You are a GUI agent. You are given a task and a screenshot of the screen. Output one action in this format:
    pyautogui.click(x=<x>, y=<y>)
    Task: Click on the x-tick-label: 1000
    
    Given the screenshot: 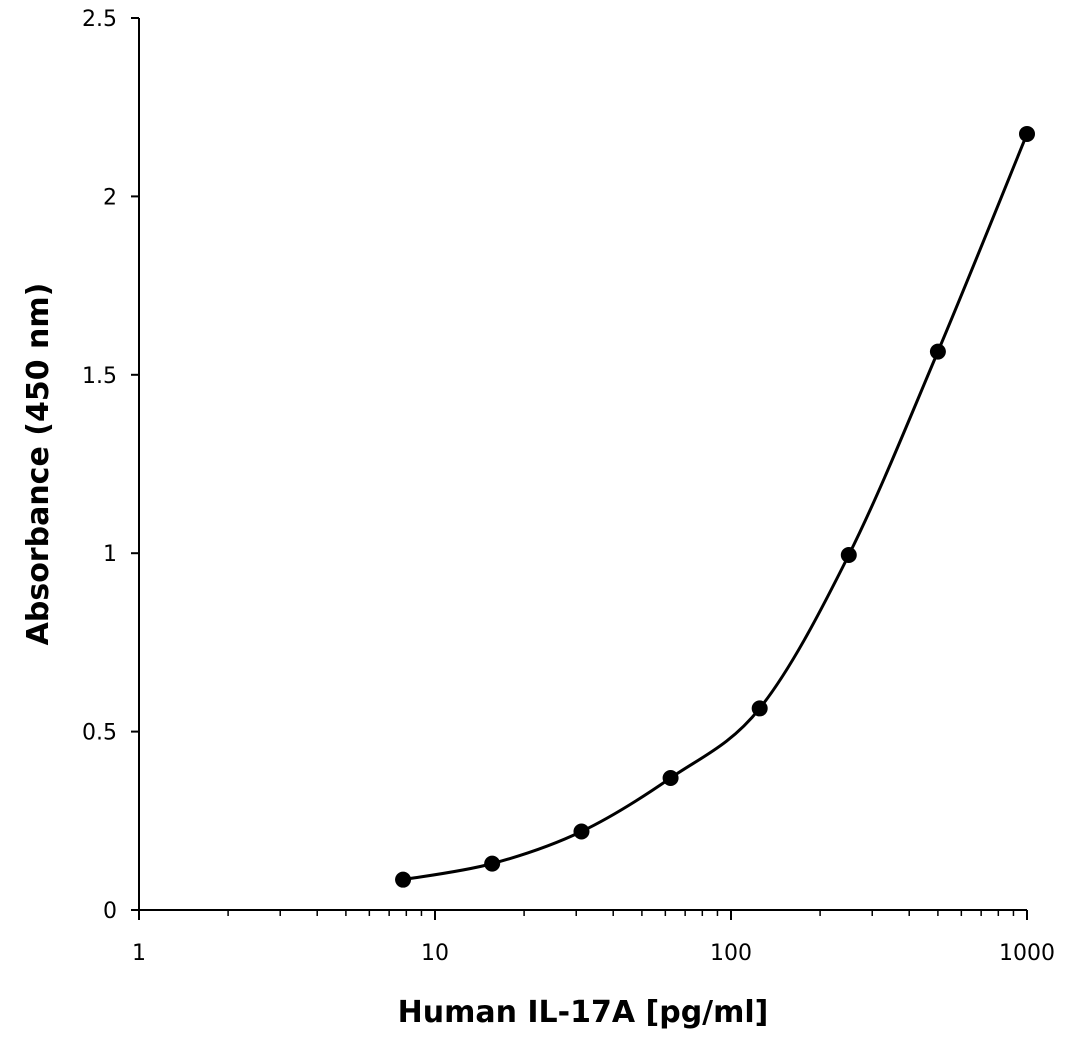 What is the action you would take?
    pyautogui.click(x=1027, y=953)
    